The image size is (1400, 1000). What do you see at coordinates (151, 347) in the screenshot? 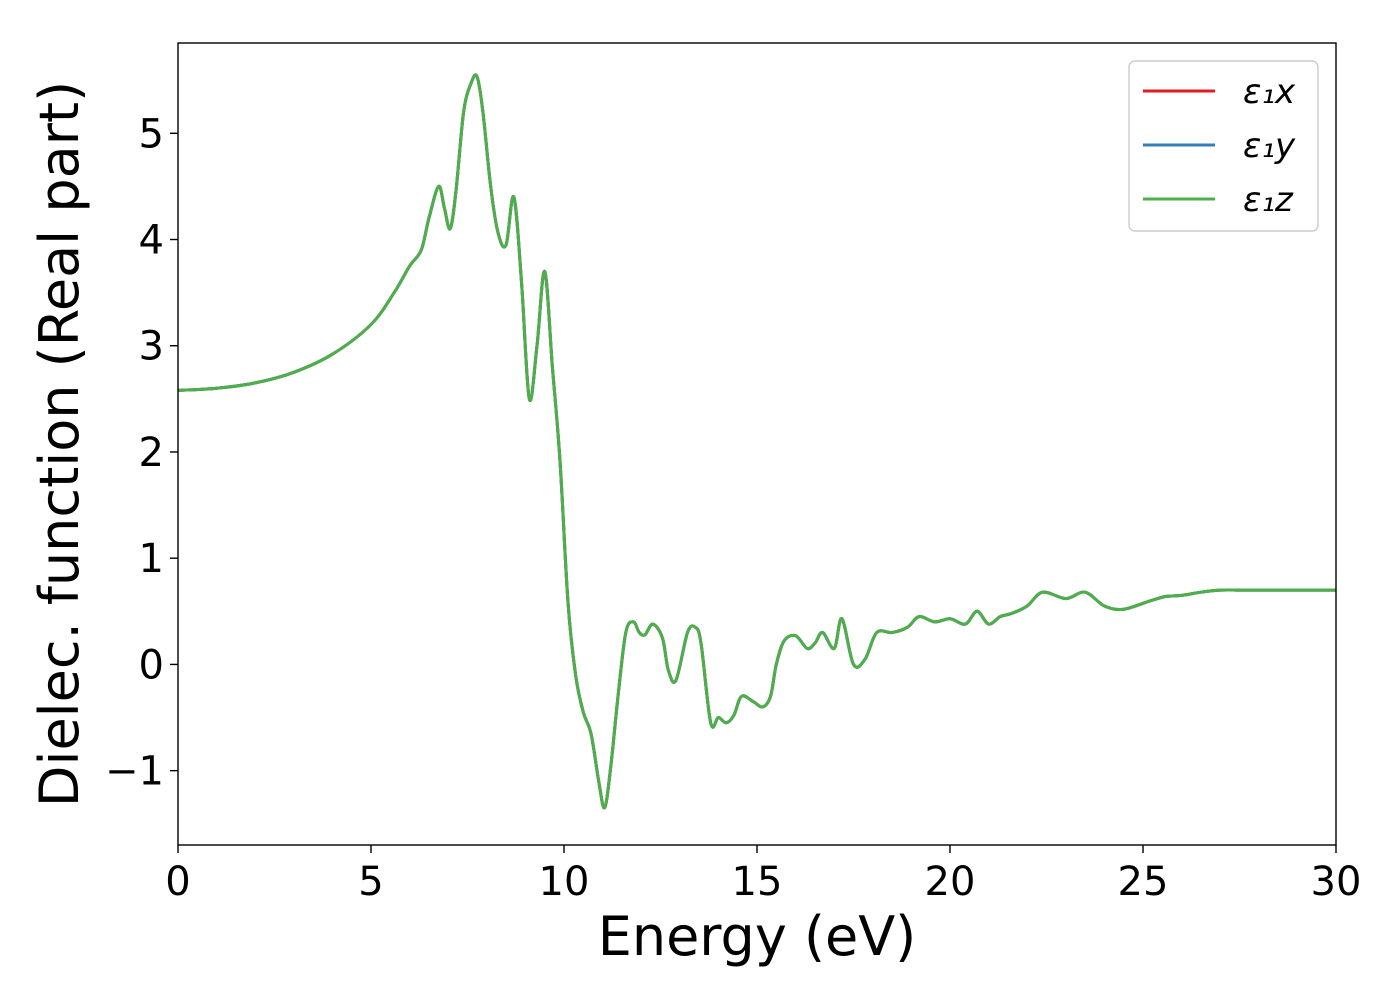
I see `y-tick-label: 3` at bounding box center [151, 347].